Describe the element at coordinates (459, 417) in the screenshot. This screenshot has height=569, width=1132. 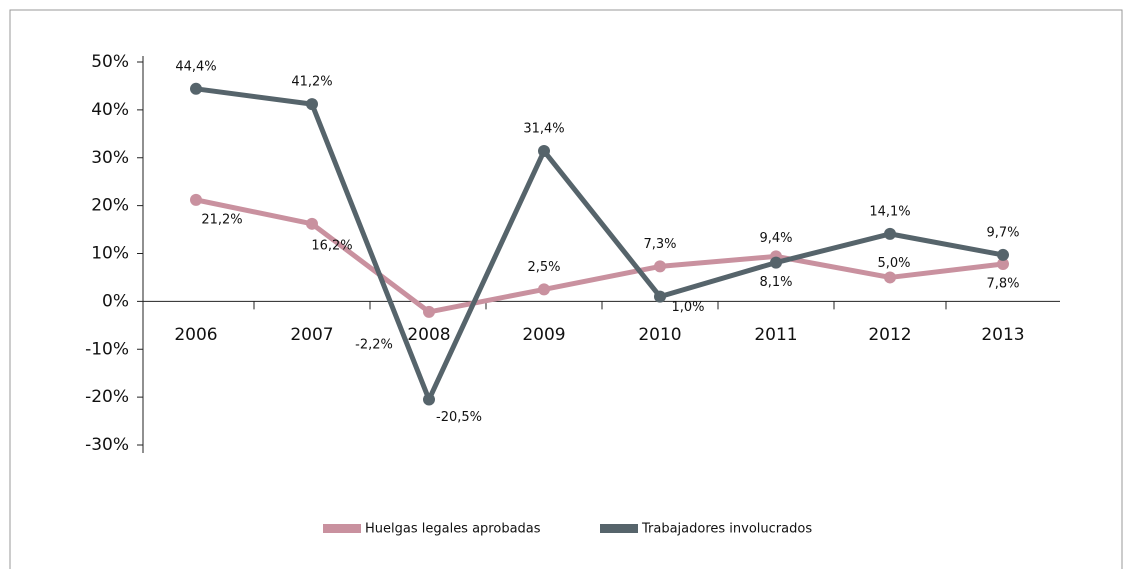
I see `data-label: -20,5%` at that location.